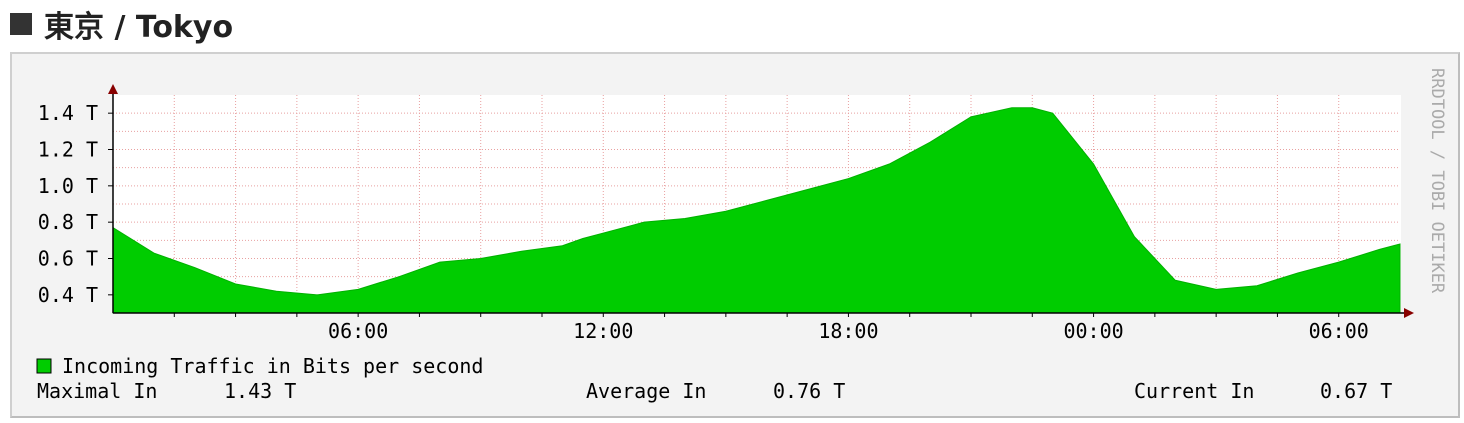 The height and width of the screenshot is (423, 1464). I want to click on cur-label: Current In, so click(1194, 391).